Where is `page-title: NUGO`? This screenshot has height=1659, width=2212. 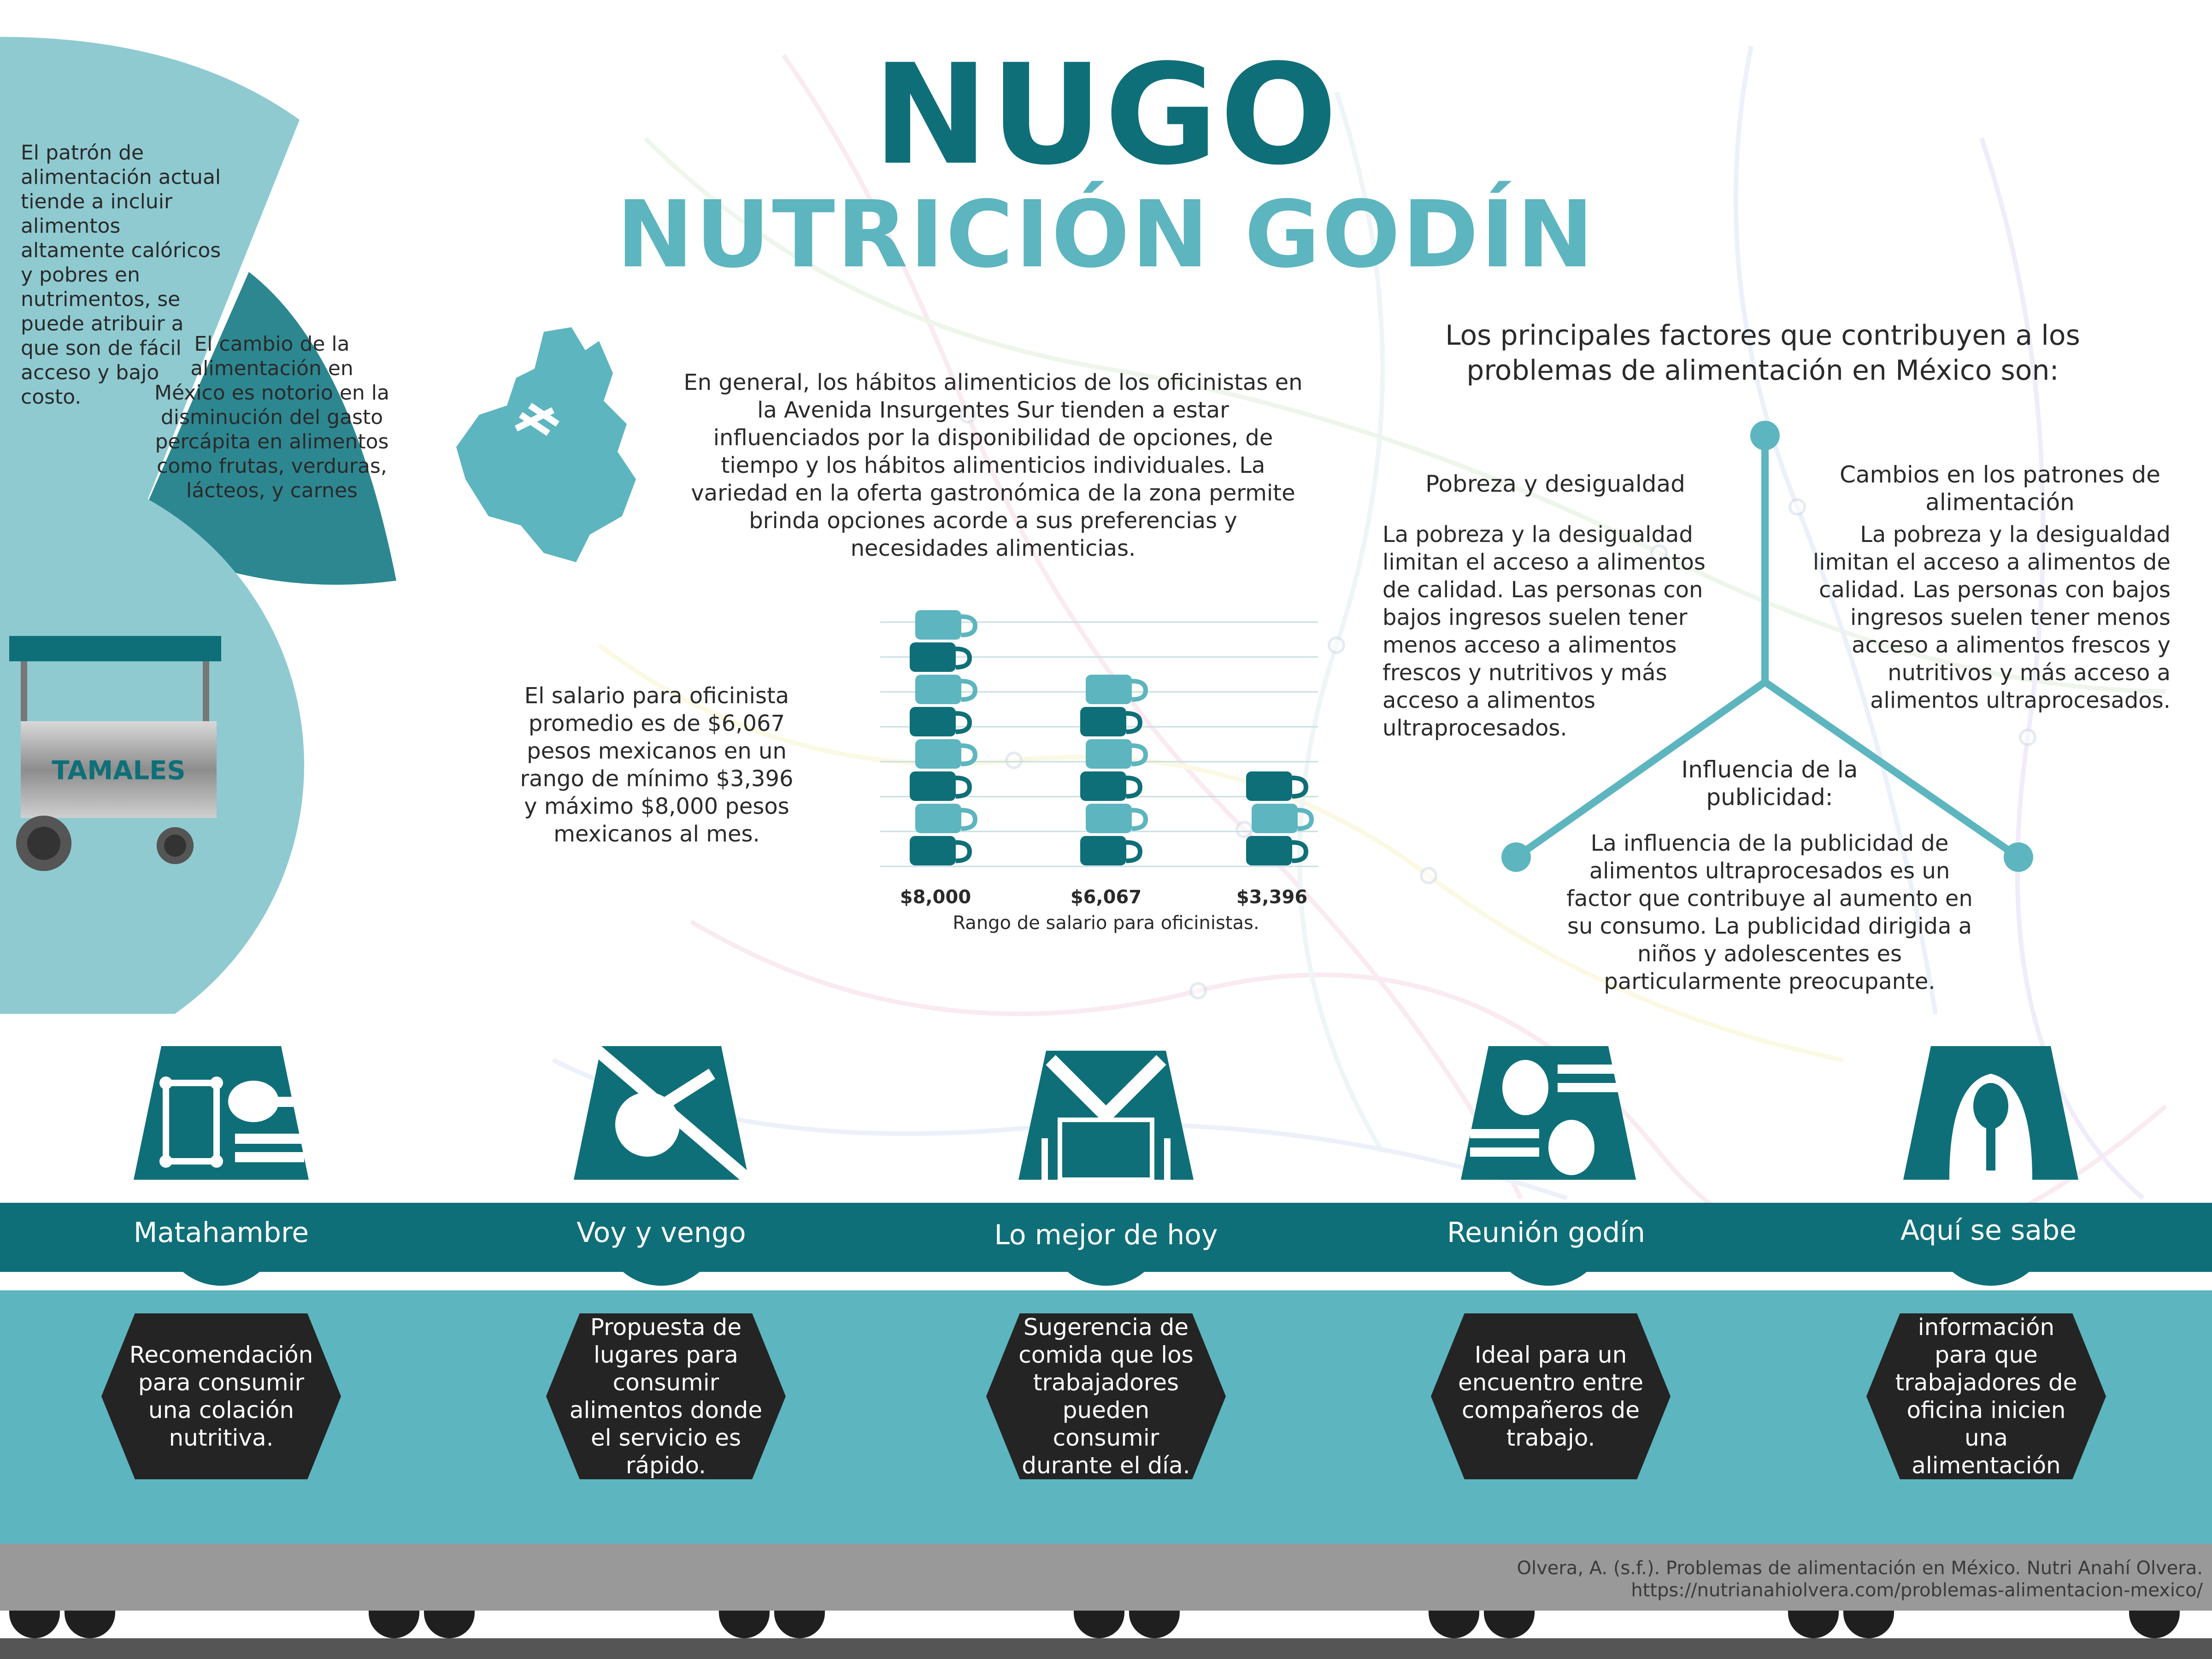 page-title: NUGO is located at coordinates (1106, 115).